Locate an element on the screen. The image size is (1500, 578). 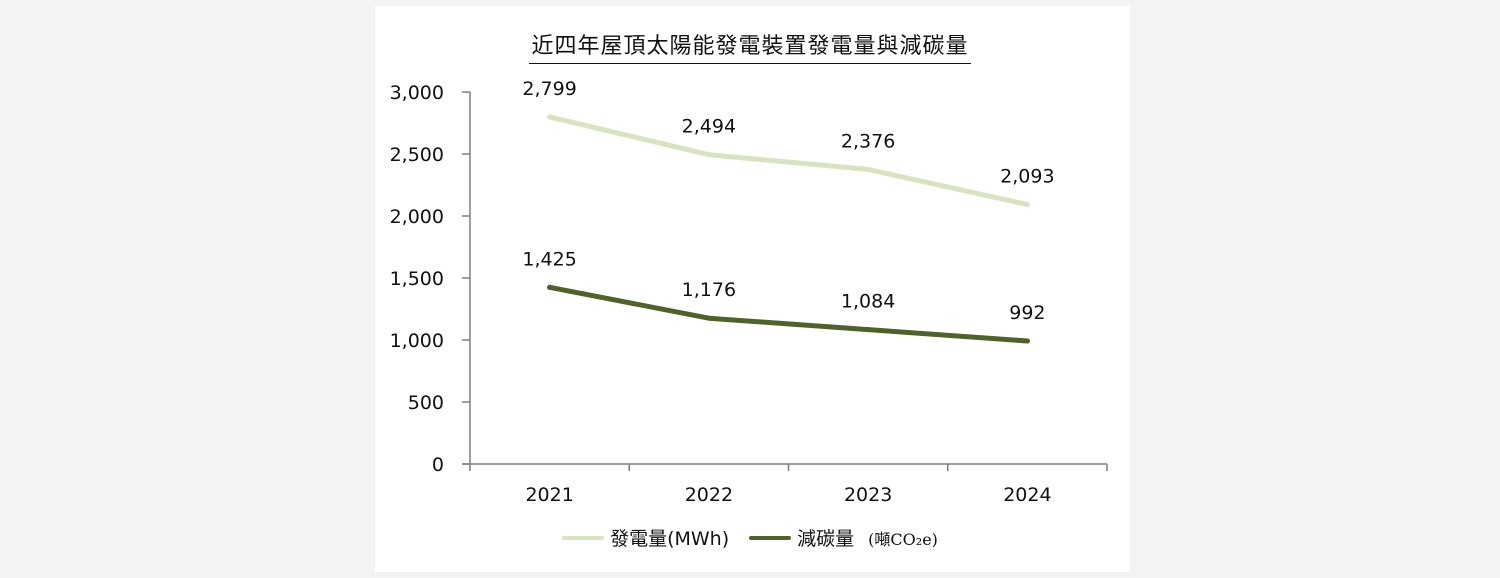
y-tick-label: 2,000 is located at coordinates (417, 217).